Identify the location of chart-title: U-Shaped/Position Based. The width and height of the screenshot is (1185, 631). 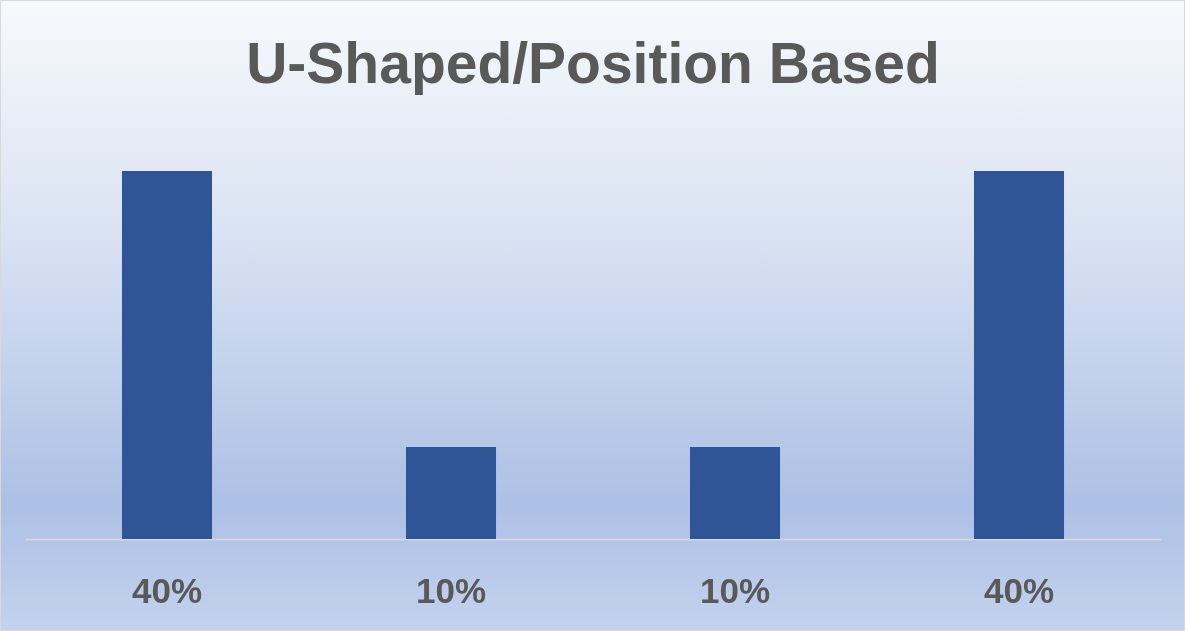
(593, 63).